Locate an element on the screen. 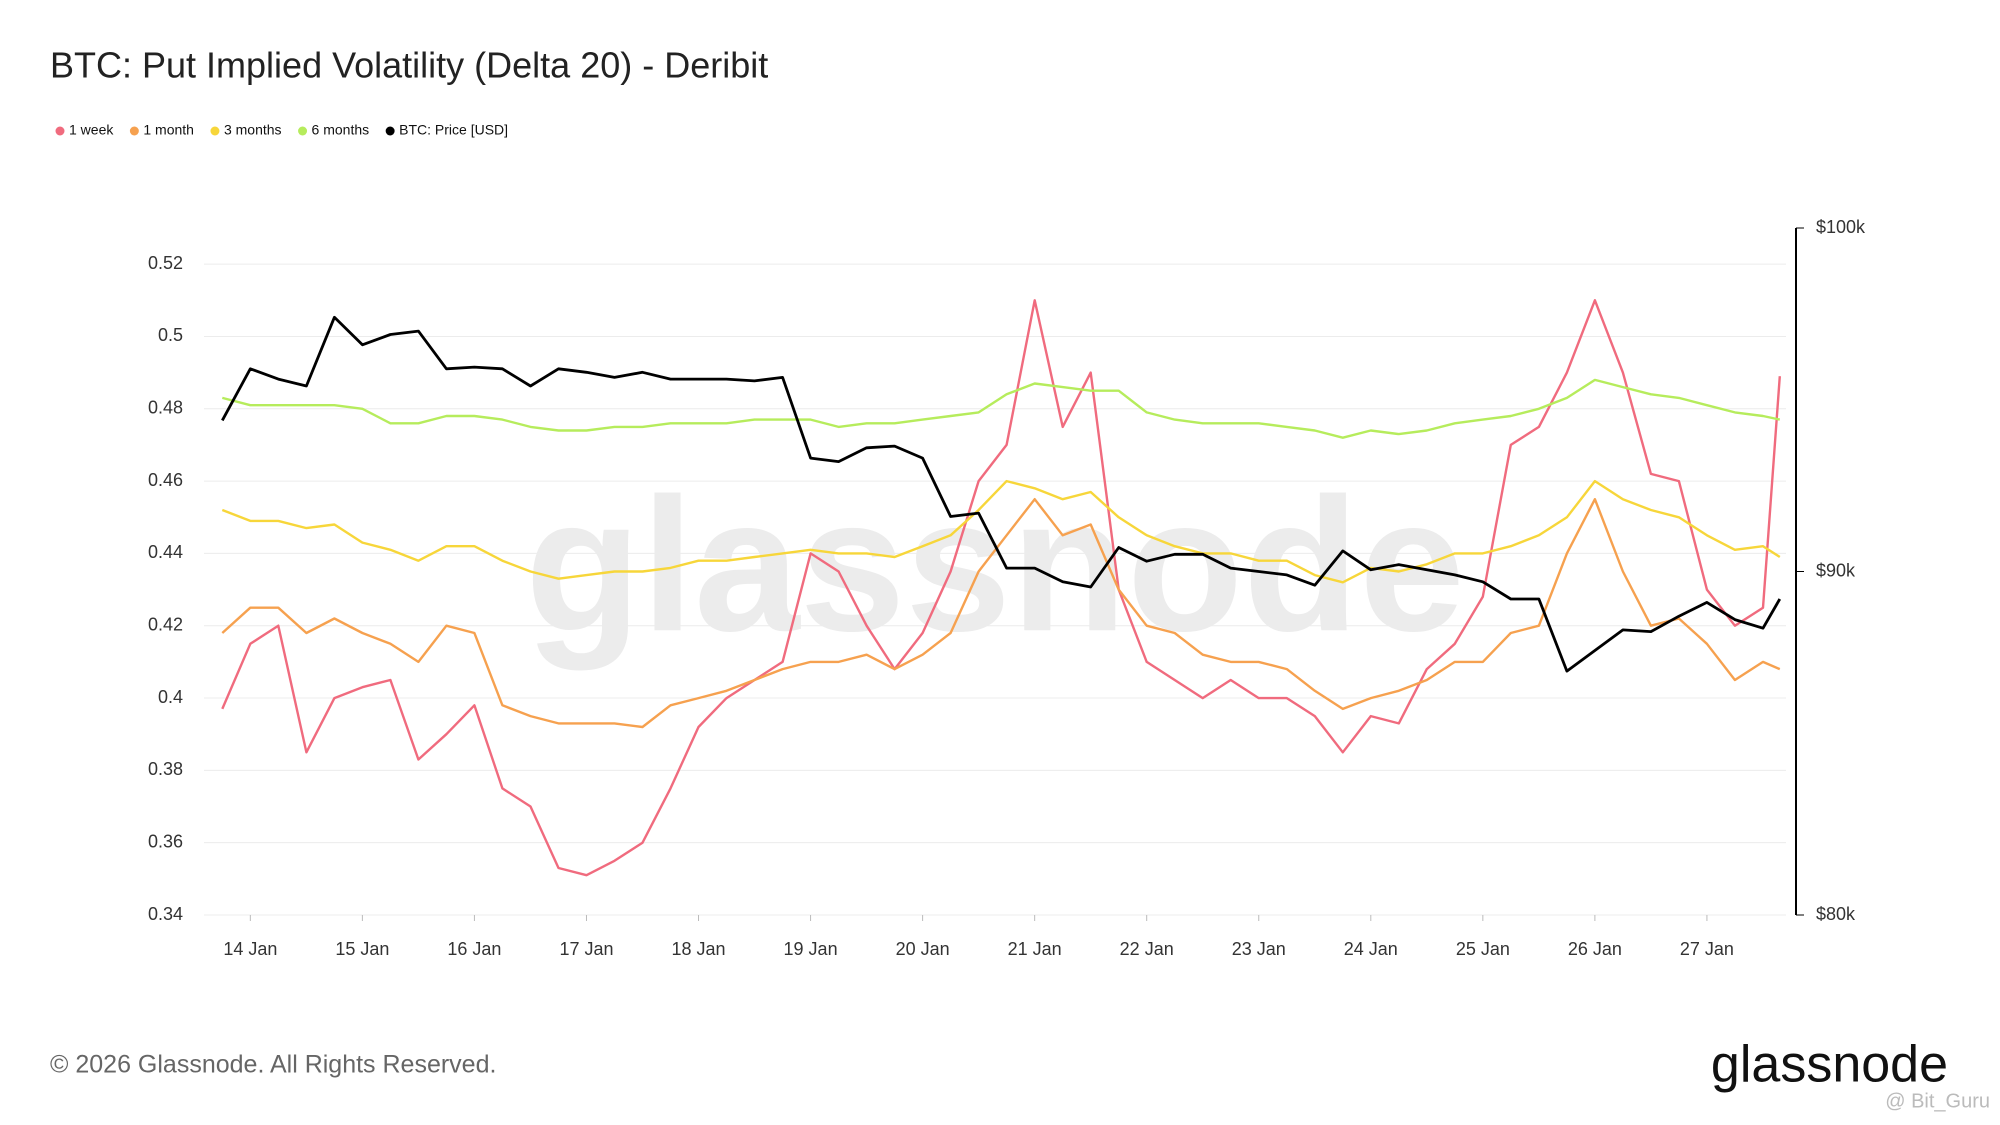  y2-tick-label: $80k is located at coordinates (1836, 914).